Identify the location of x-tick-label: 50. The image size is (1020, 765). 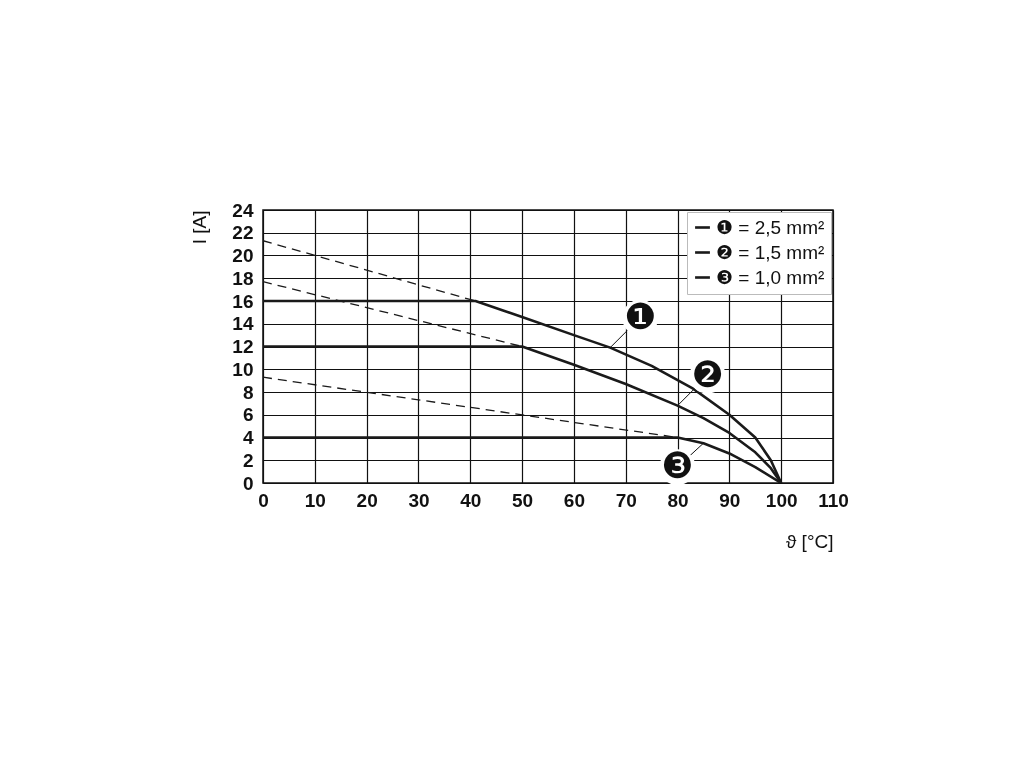
(523, 500).